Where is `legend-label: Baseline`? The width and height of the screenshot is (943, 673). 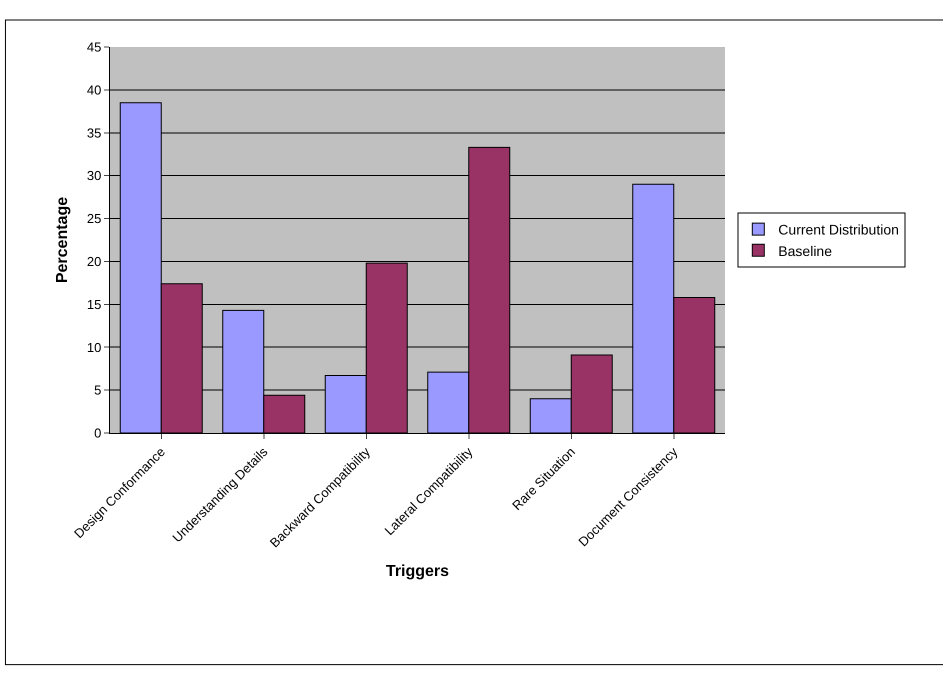
legend-label: Baseline is located at coordinates (805, 250).